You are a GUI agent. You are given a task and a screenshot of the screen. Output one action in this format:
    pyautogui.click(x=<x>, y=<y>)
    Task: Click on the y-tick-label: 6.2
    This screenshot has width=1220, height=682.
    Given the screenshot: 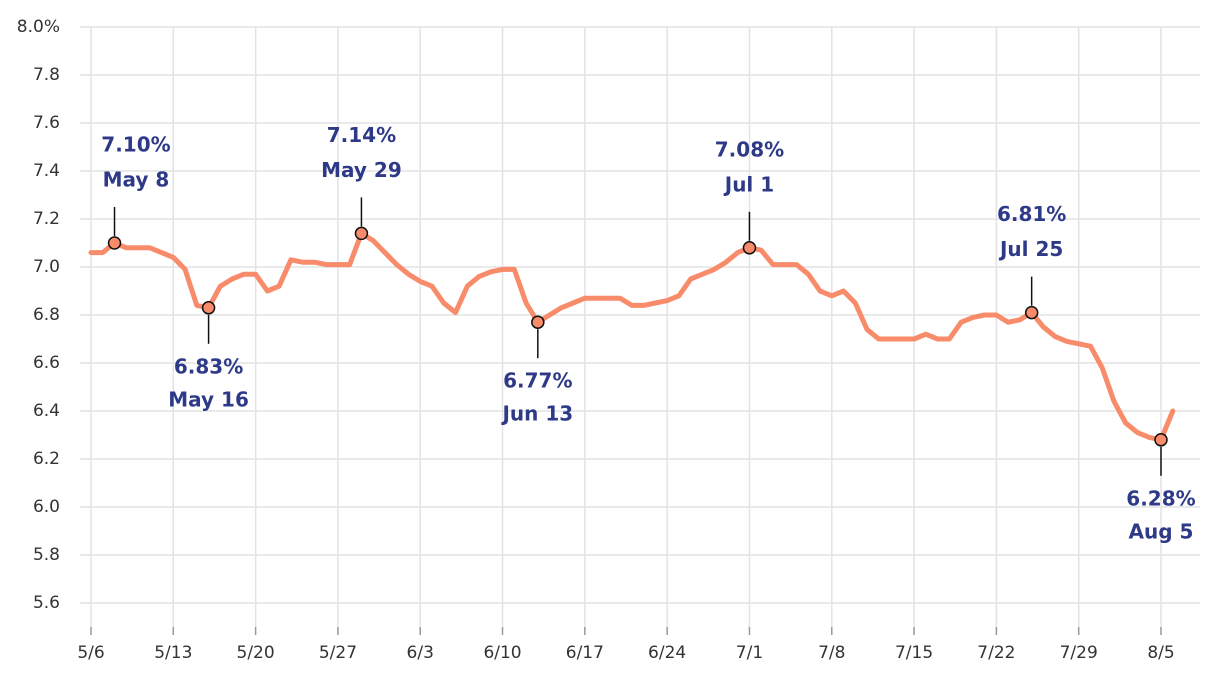 What is the action you would take?
    pyautogui.click(x=46, y=459)
    